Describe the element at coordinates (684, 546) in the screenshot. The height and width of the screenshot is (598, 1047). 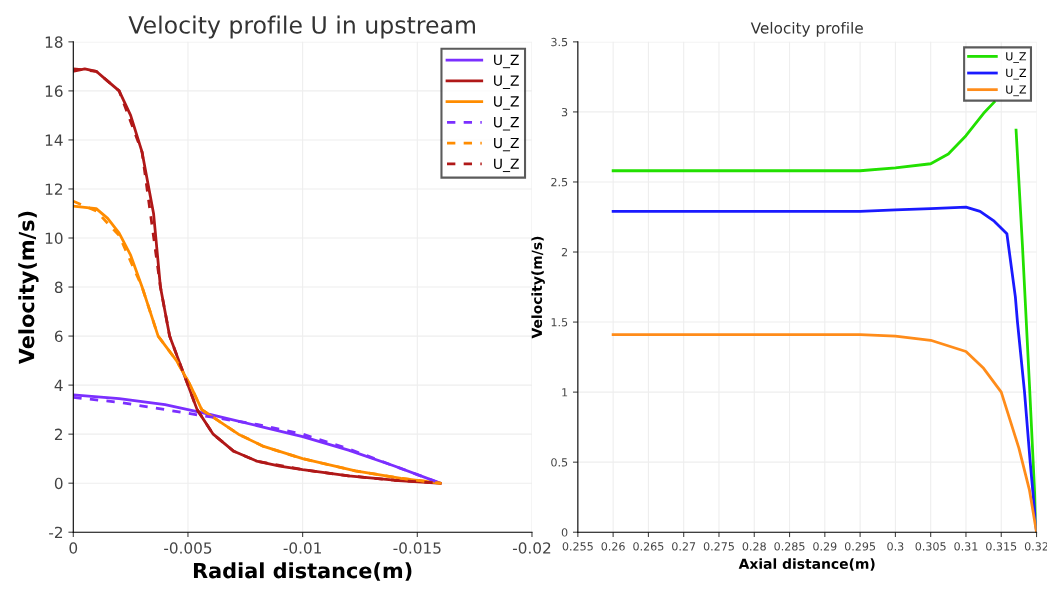
I see `x-tick-label: 0.27` at that location.